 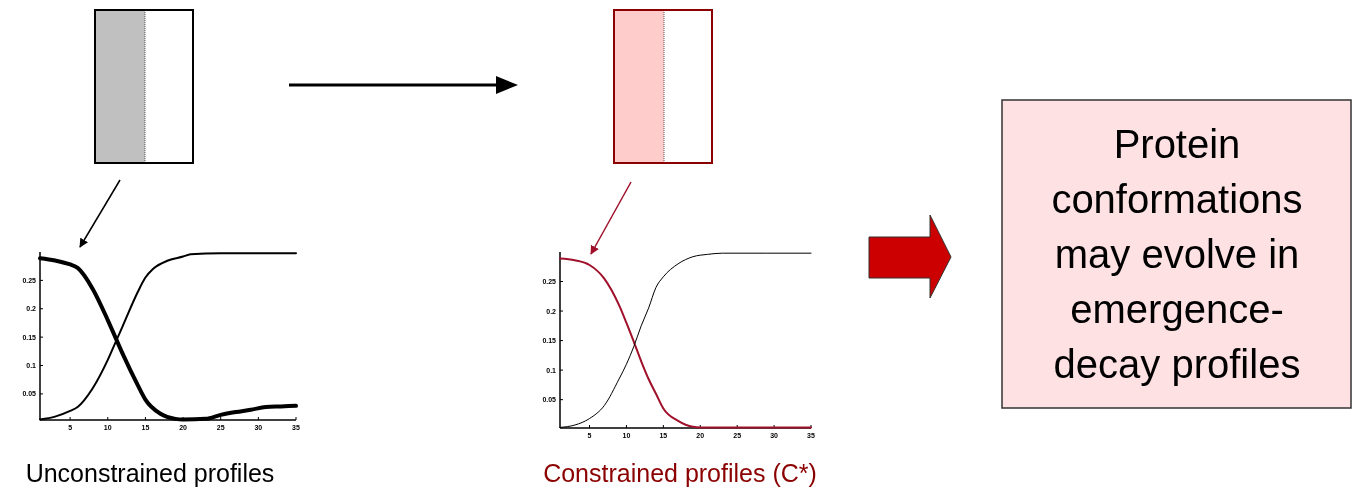 I want to click on text: Protein conformations may evolve in emergence-decay profiles, so click(x=1177, y=254).